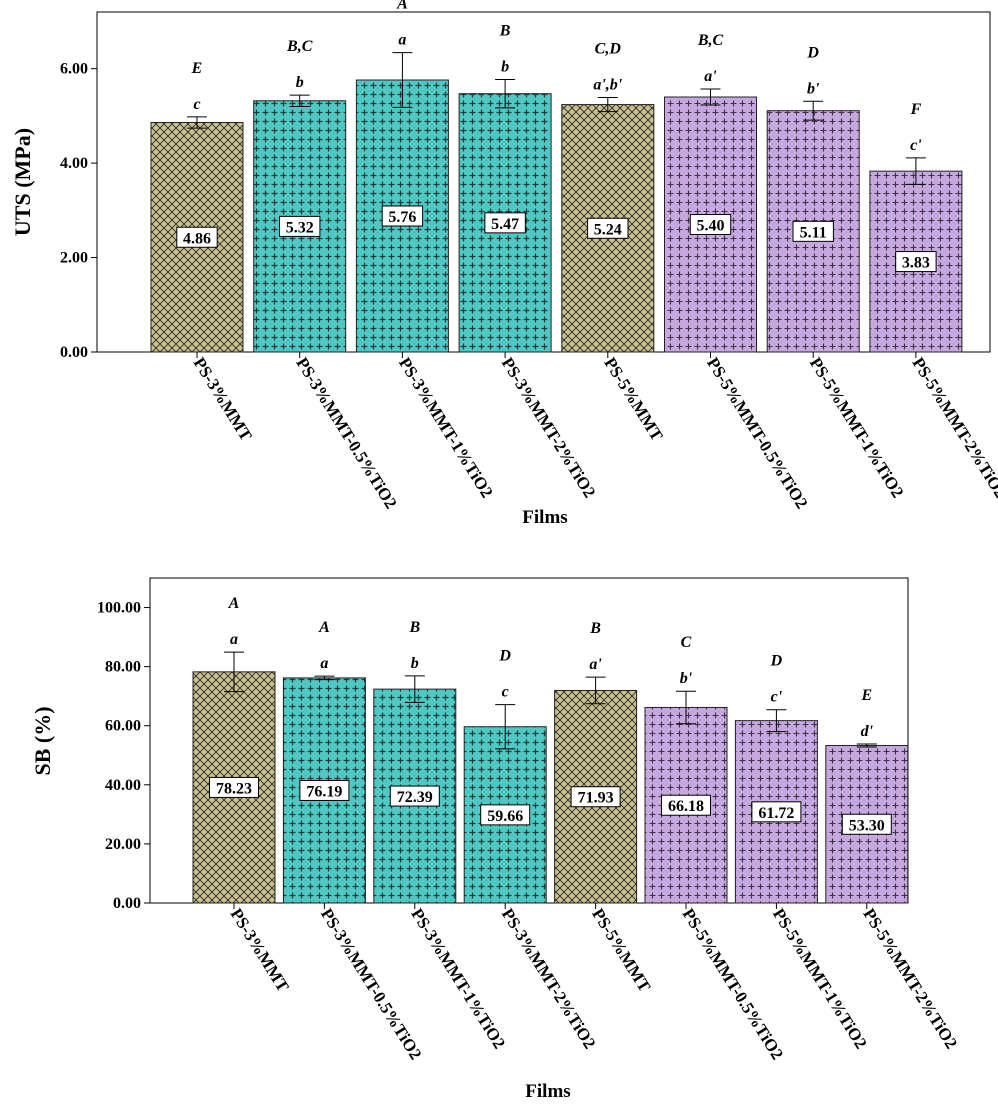 Image resolution: width=998 pixels, height=1105 pixels. I want to click on uts-value-label: 5.40, so click(711, 226).